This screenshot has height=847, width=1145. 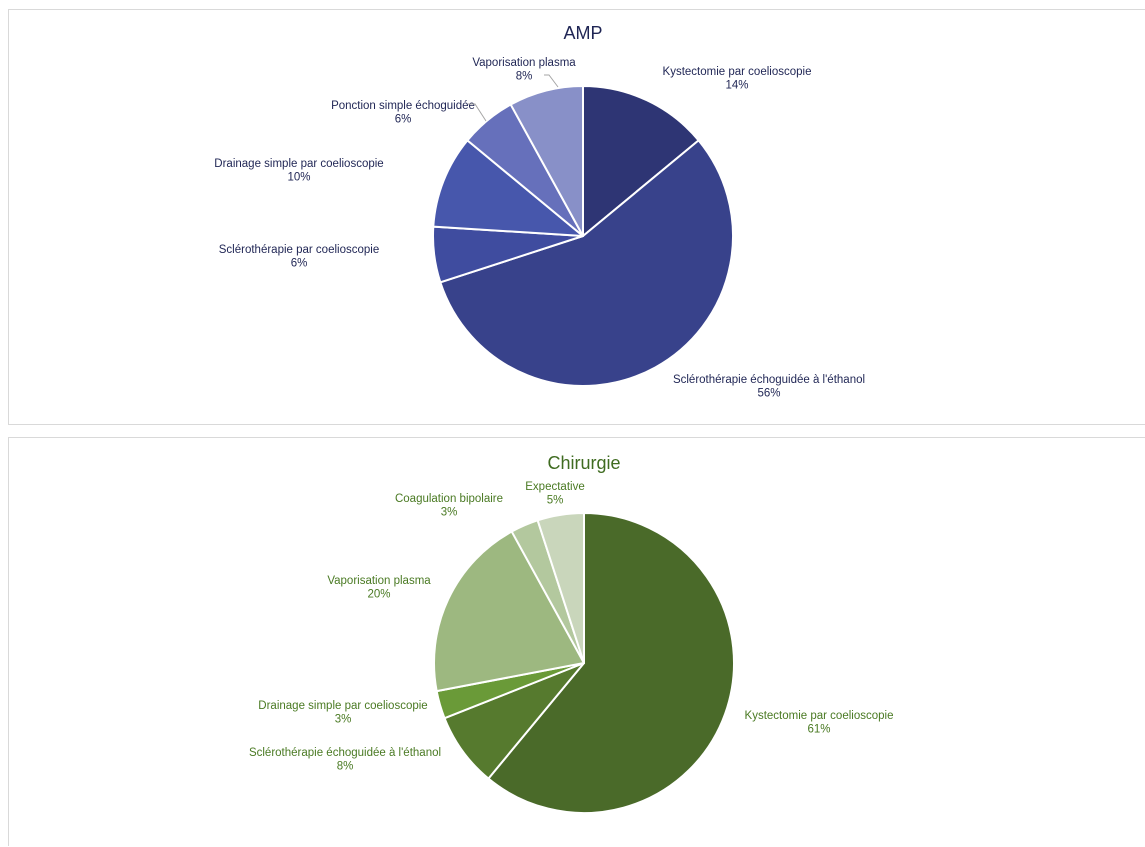 I want to click on data-label: Drainage simple par coelioscopie 10%, so click(x=298, y=171).